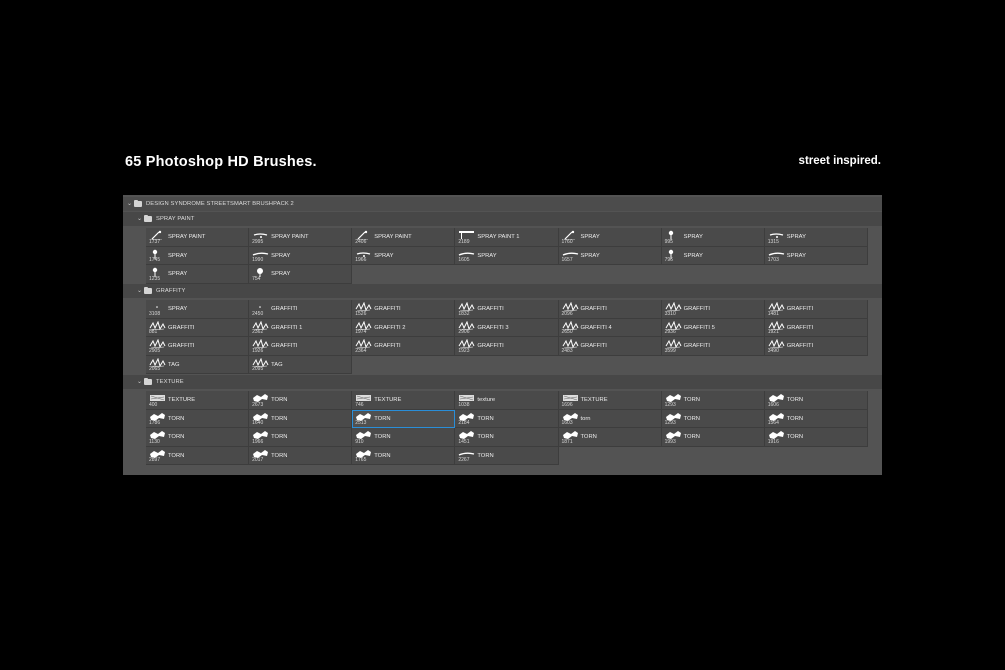 This screenshot has width=1005, height=670. What do you see at coordinates (816, 255) in the screenshot?
I see `brush-preset: 1703 SPRAY` at bounding box center [816, 255].